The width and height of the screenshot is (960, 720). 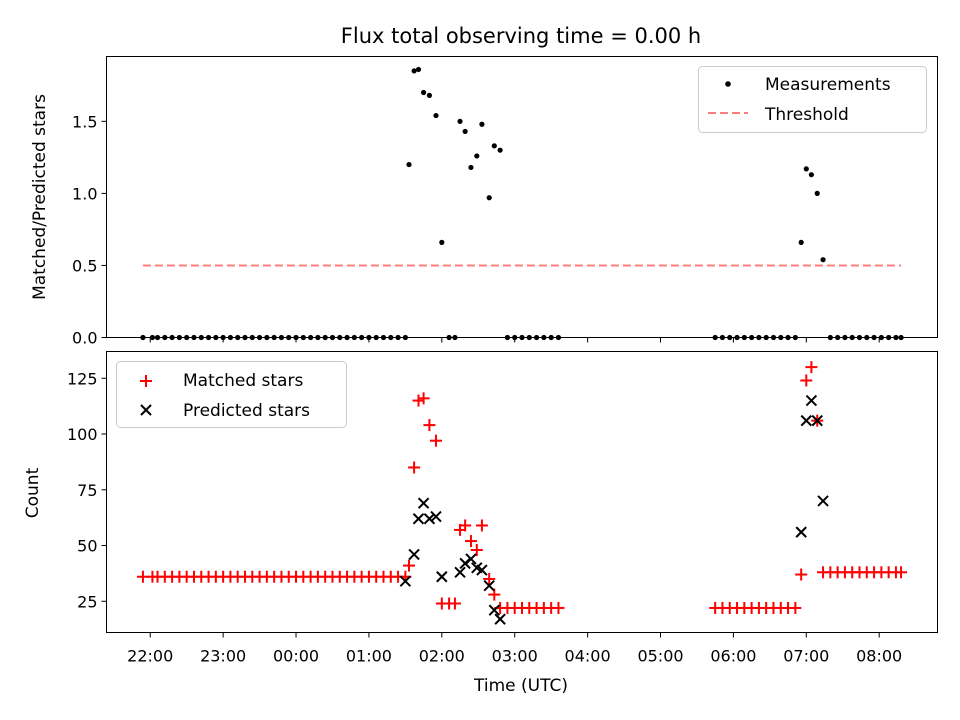 I want to click on legend-measurements-label: Measurements, so click(x=828, y=85).